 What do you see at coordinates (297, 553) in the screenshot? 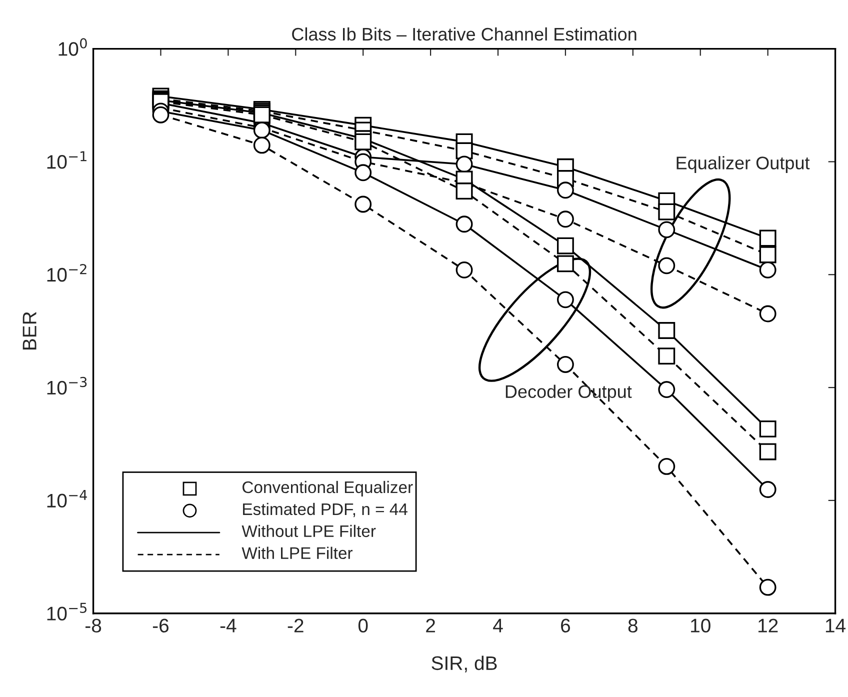
I see `annotation: With LPE Filter` at bounding box center [297, 553].